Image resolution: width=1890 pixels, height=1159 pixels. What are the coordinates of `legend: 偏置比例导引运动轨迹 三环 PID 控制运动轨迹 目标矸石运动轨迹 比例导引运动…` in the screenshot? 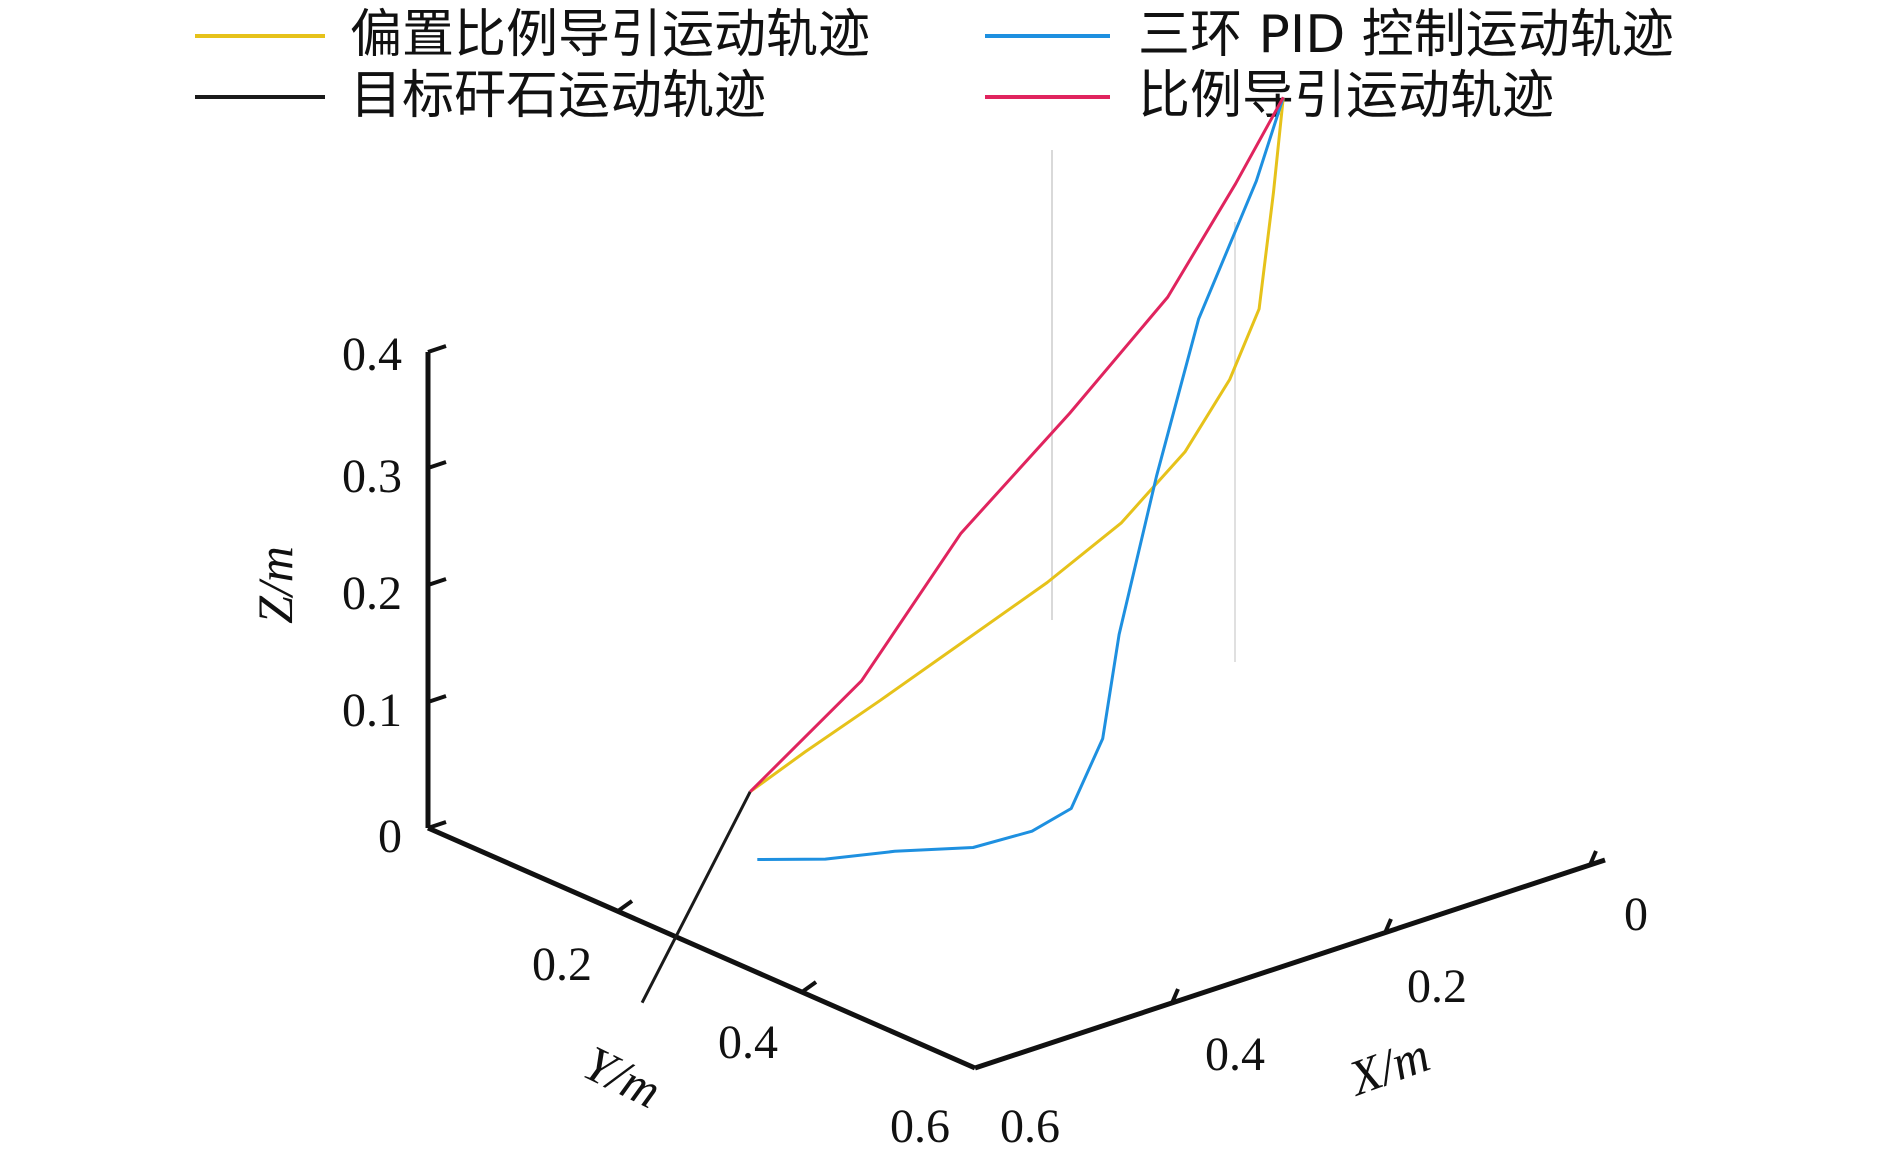 It's located at (934, 65).